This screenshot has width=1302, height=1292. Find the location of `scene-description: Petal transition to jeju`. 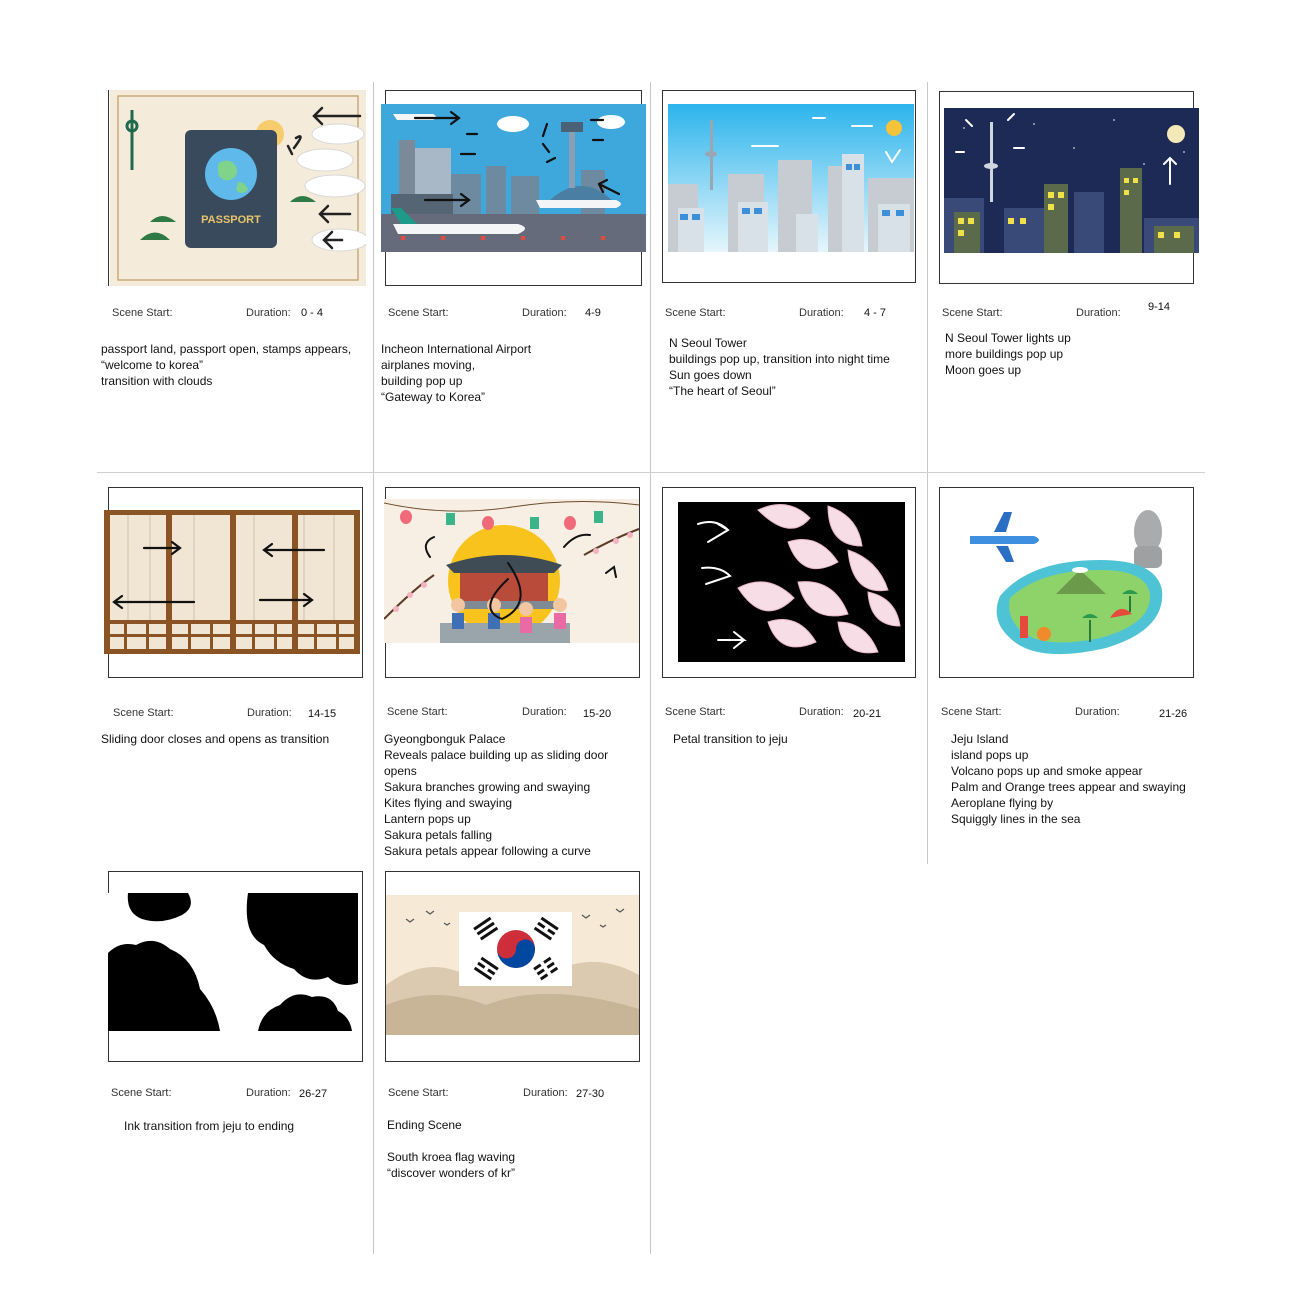

scene-description: Petal transition to jeju is located at coordinates (730, 739).